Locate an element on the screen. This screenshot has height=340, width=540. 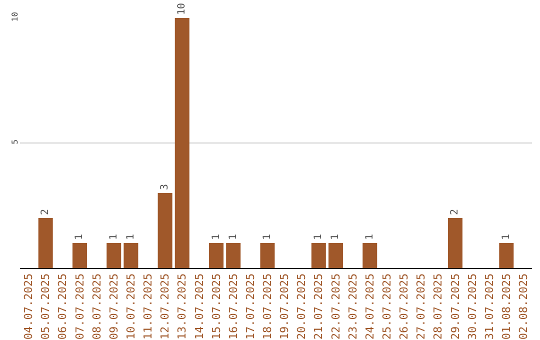
x-tick-label: 25.07.2025 is located at coordinates (387, 306).